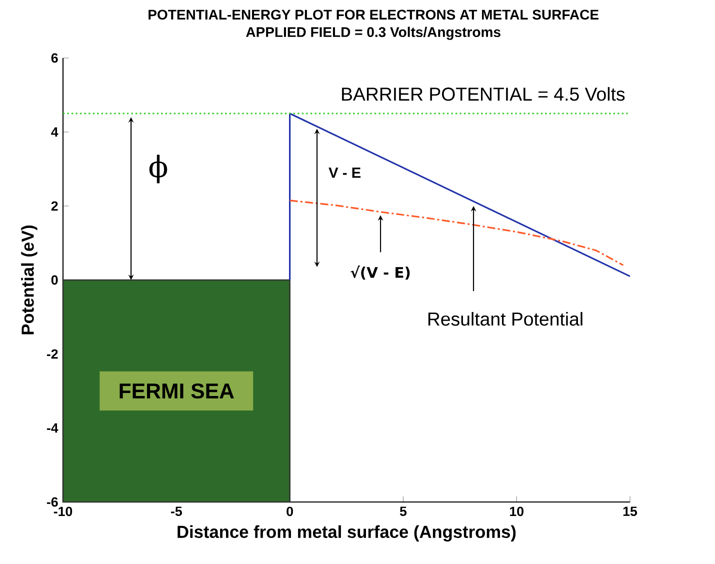 The width and height of the screenshot is (715, 564). I want to click on annotation: ϕ, so click(158, 169).